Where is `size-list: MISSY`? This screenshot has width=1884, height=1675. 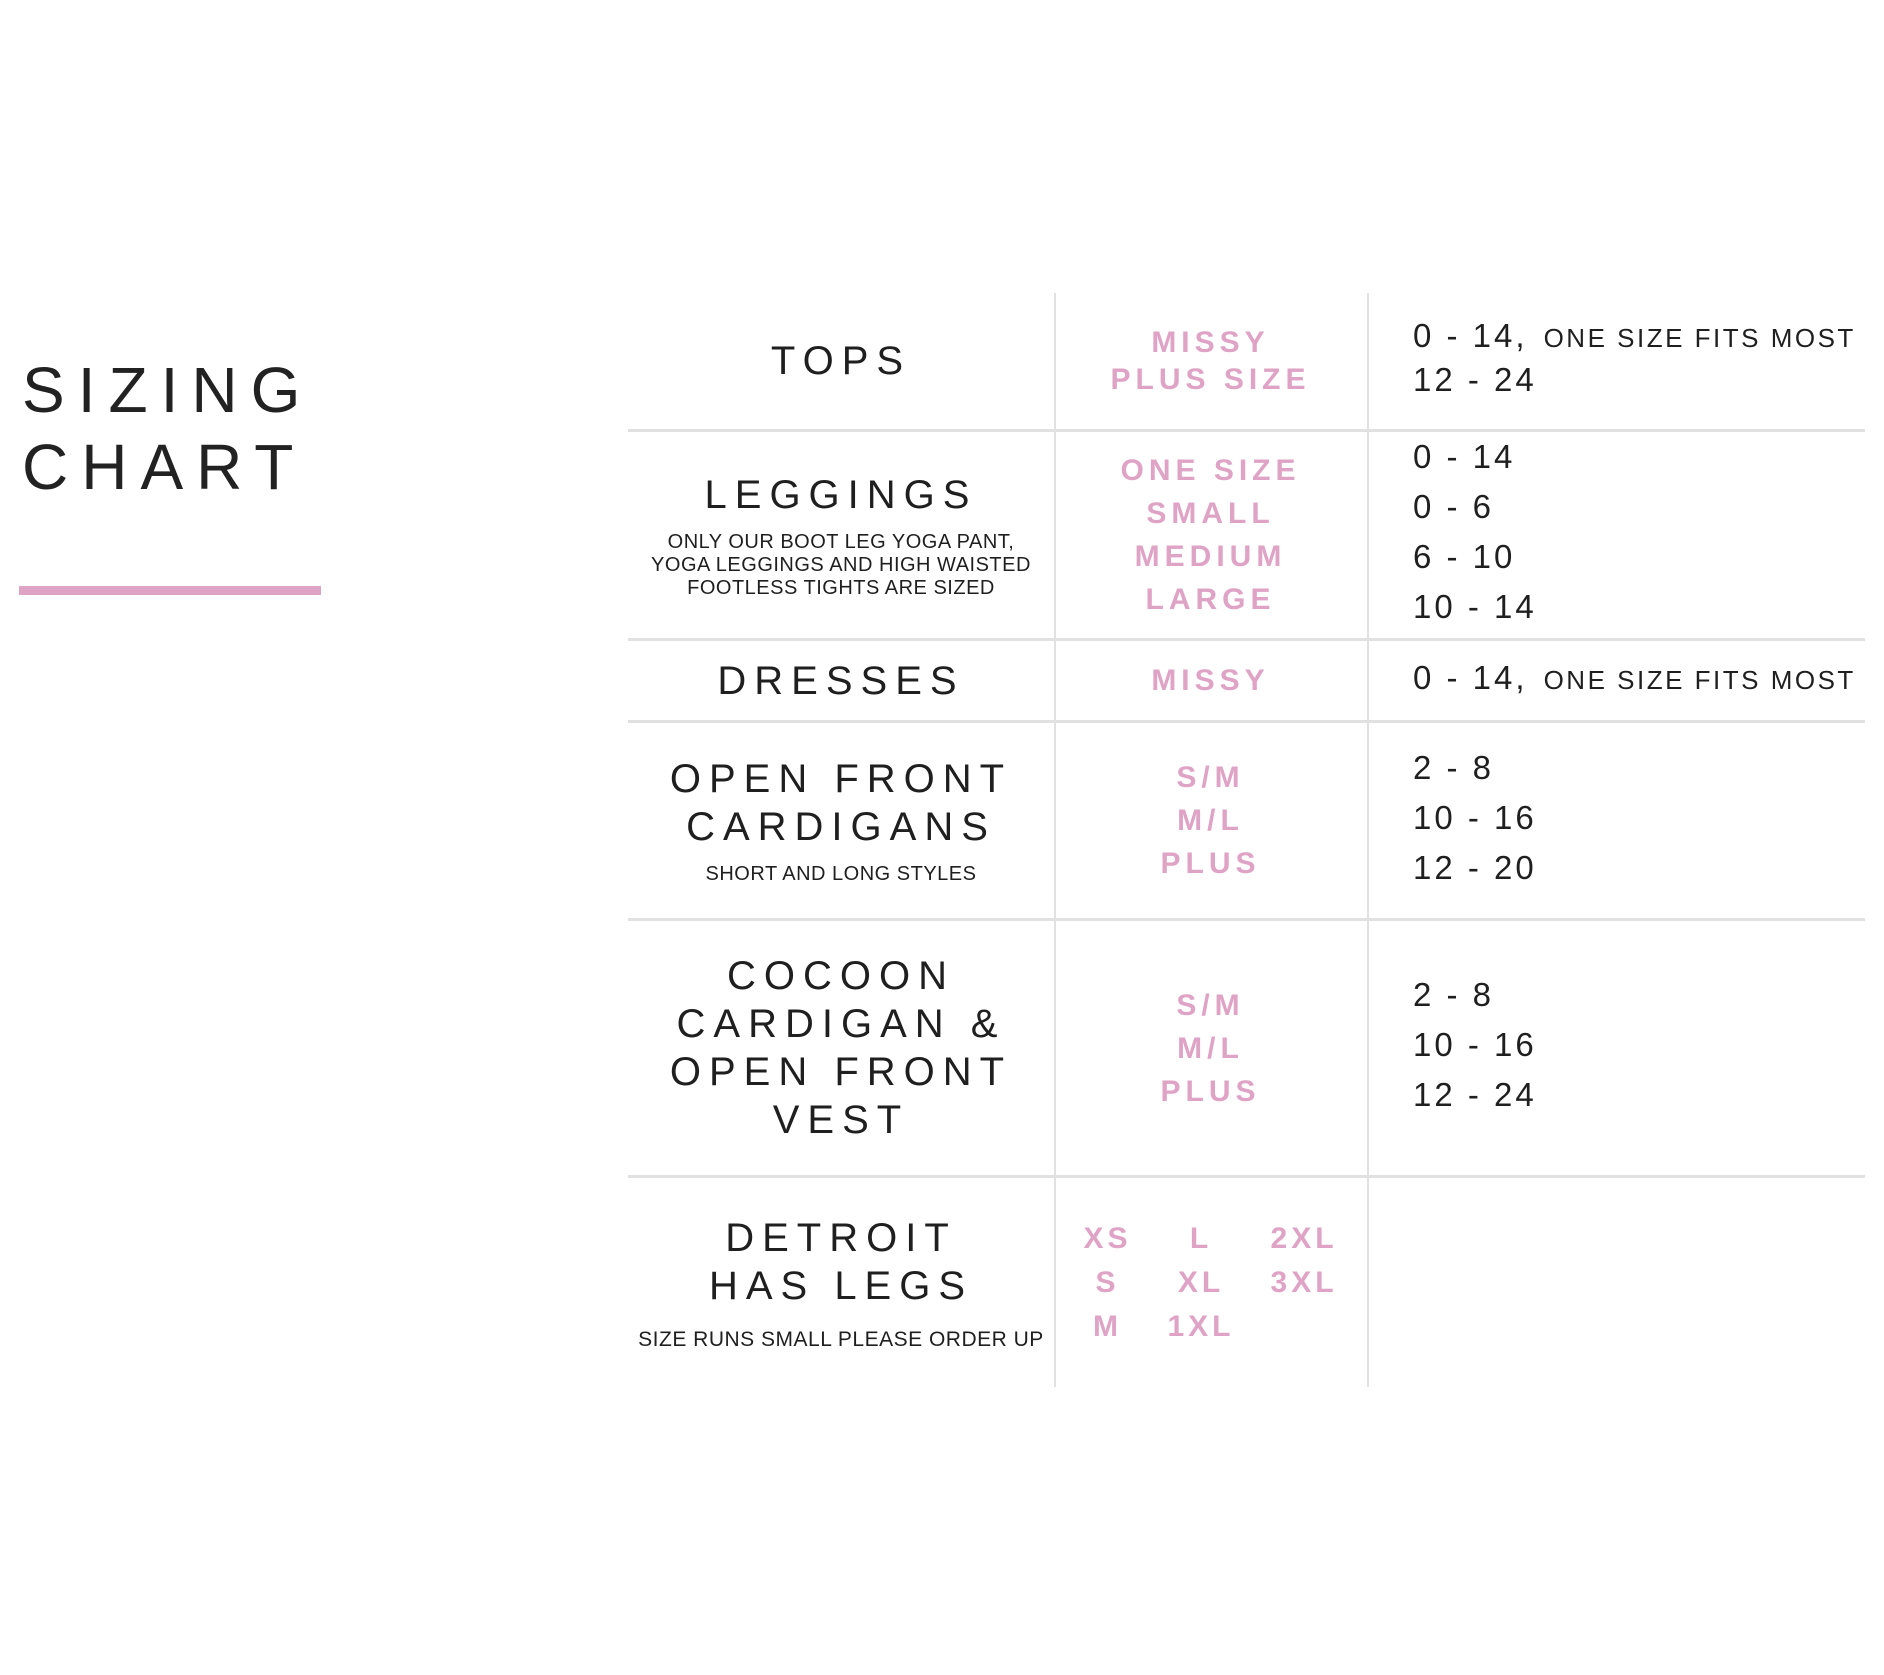 size-list: MISSY is located at coordinates (1210, 680).